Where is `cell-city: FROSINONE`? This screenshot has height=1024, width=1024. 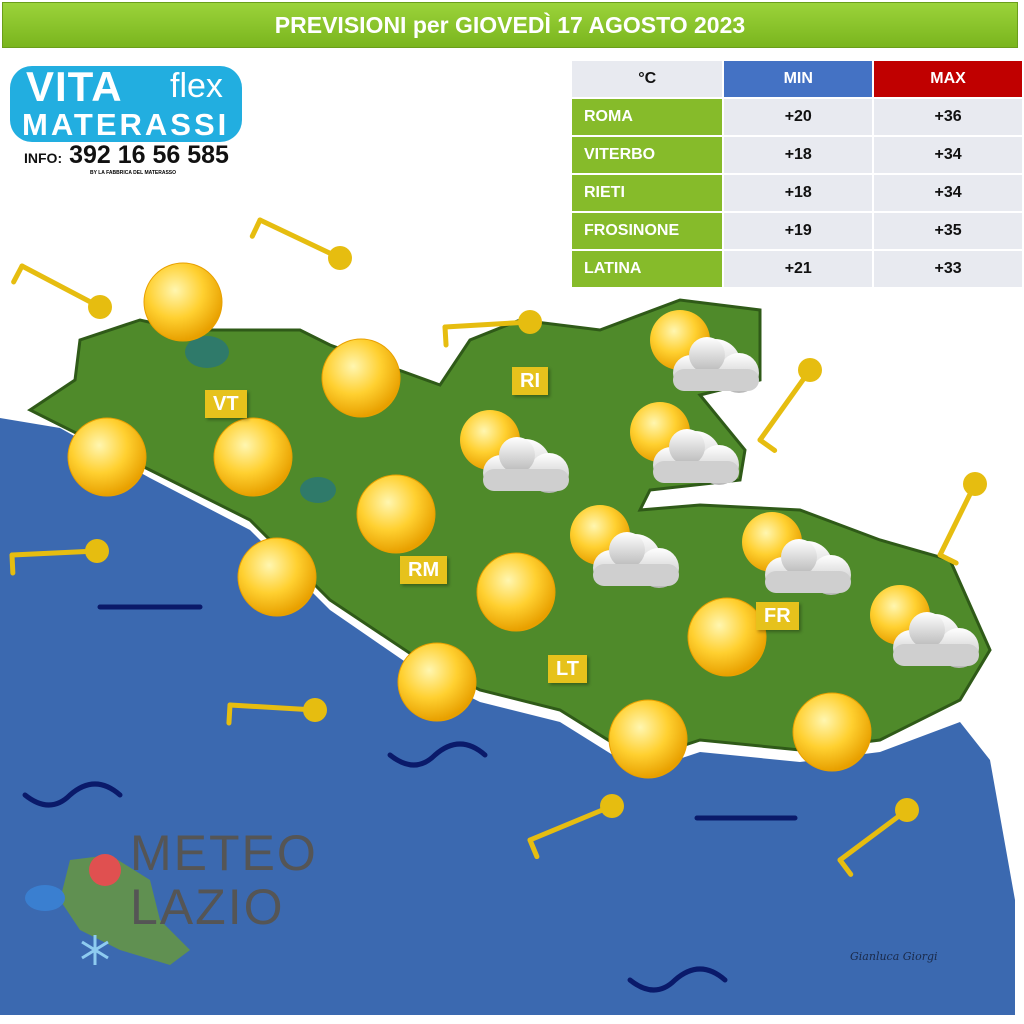
cell-city: FROSINONE is located at coordinates (647, 231).